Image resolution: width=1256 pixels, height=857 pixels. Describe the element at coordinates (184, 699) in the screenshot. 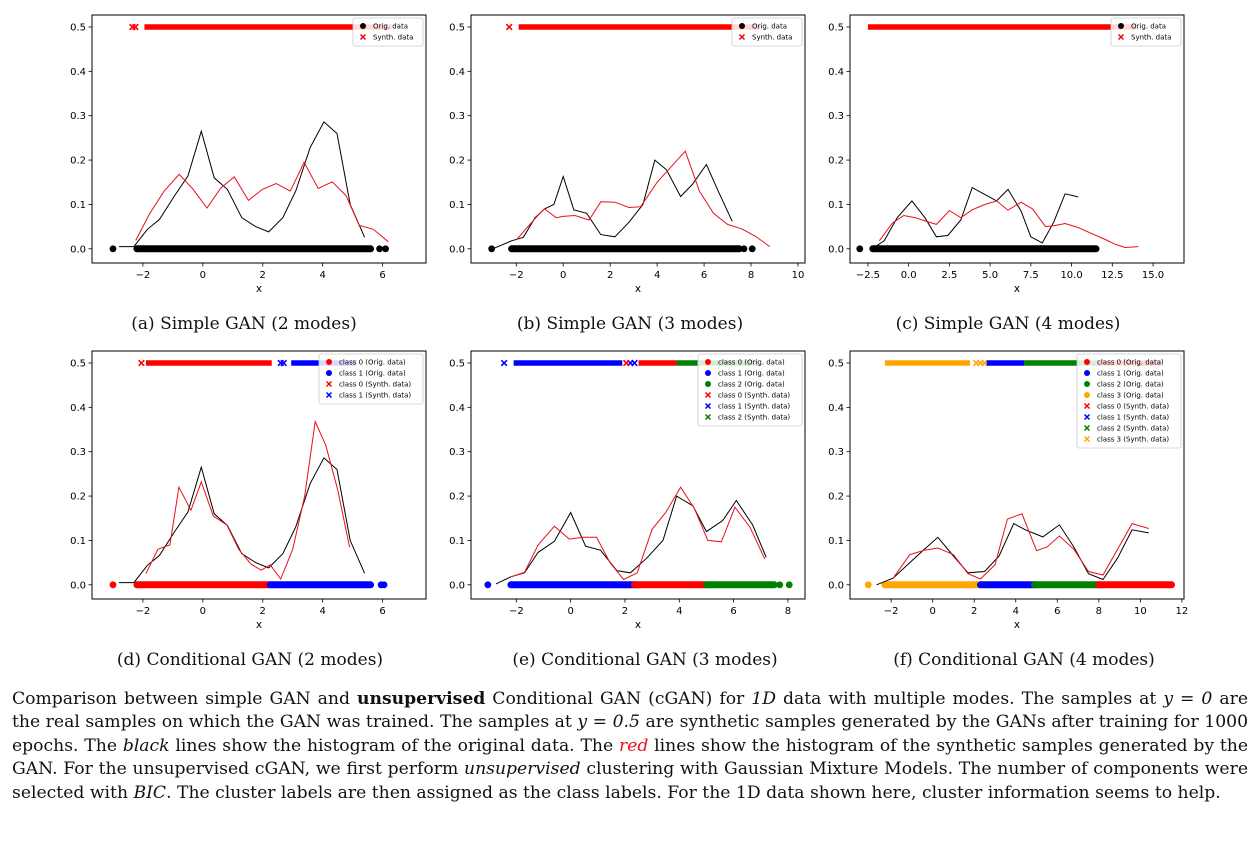

I see `caption-text: Comparison between simple GAN and` at that location.